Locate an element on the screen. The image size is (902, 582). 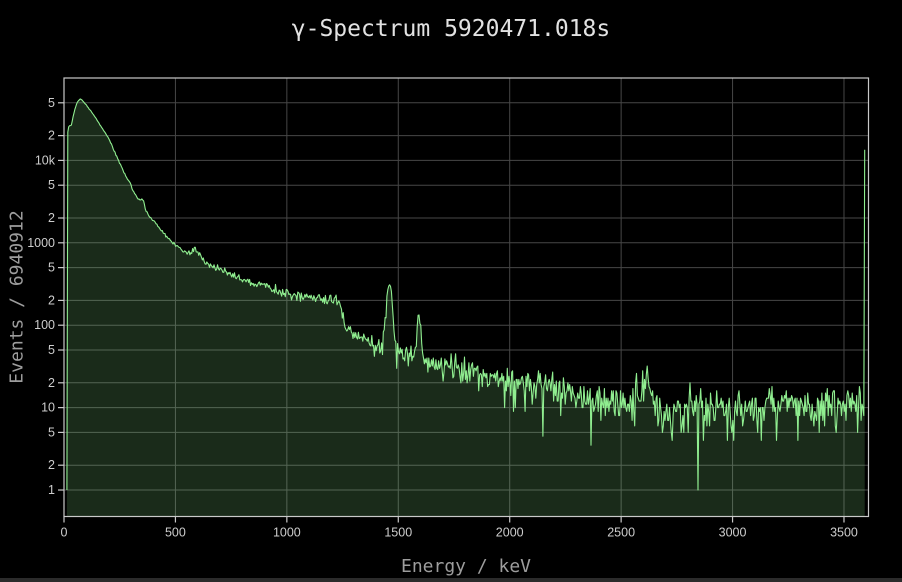
y-tick-label: 1000 is located at coordinates (41, 243).